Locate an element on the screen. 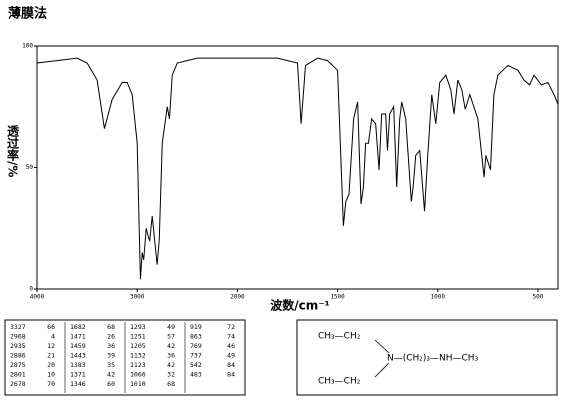 This screenshot has height=411, width=570. x-tick-label: 4000 is located at coordinates (37, 297).